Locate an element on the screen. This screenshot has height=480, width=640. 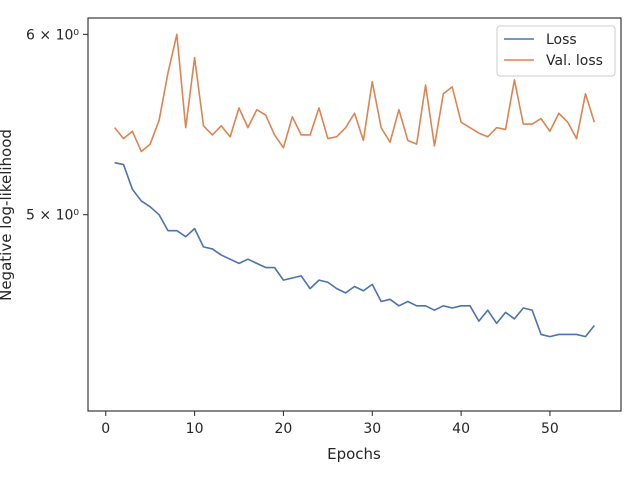
y-tick-label: 6 × 10⁰ is located at coordinates (52, 35).